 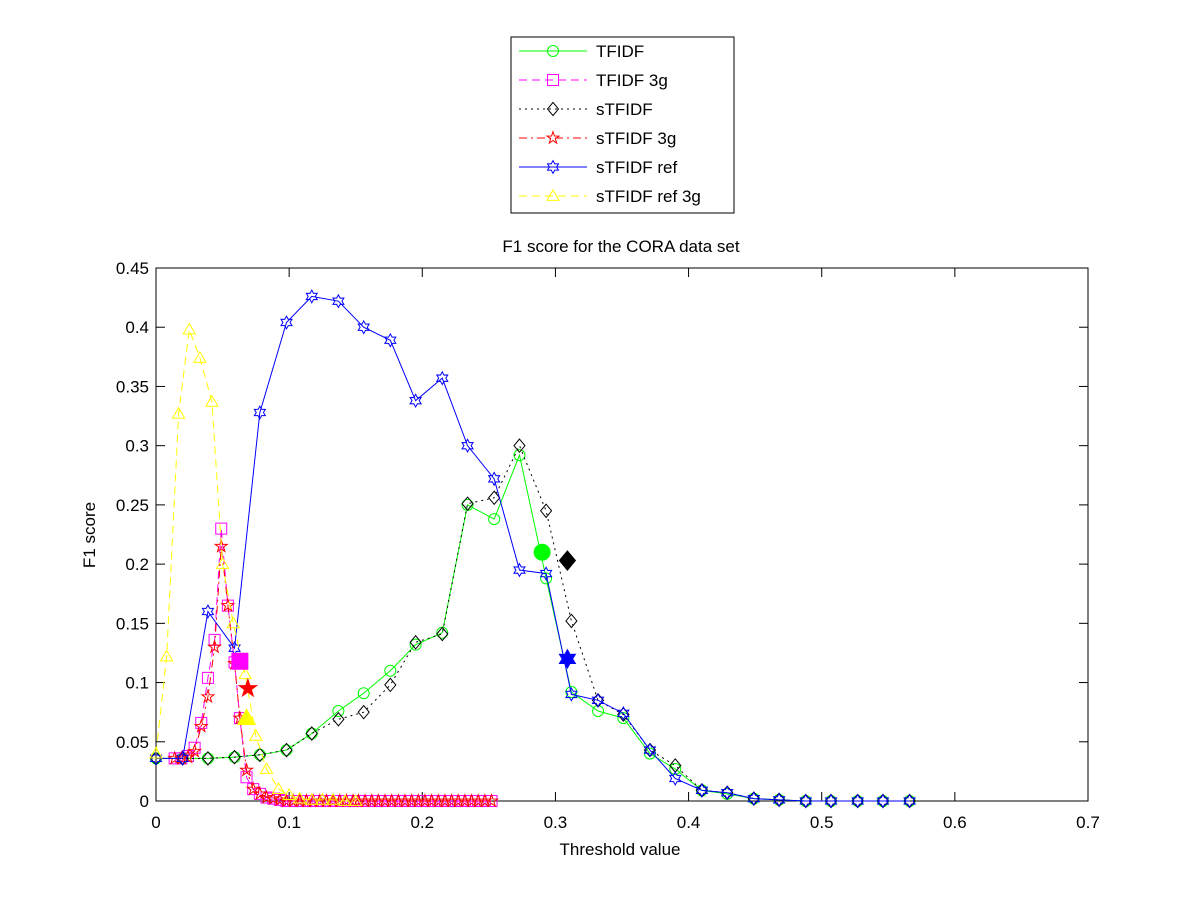 What do you see at coordinates (610, 196) in the screenshot?
I see `legend-entry: sTFIDF ref 3g` at bounding box center [610, 196].